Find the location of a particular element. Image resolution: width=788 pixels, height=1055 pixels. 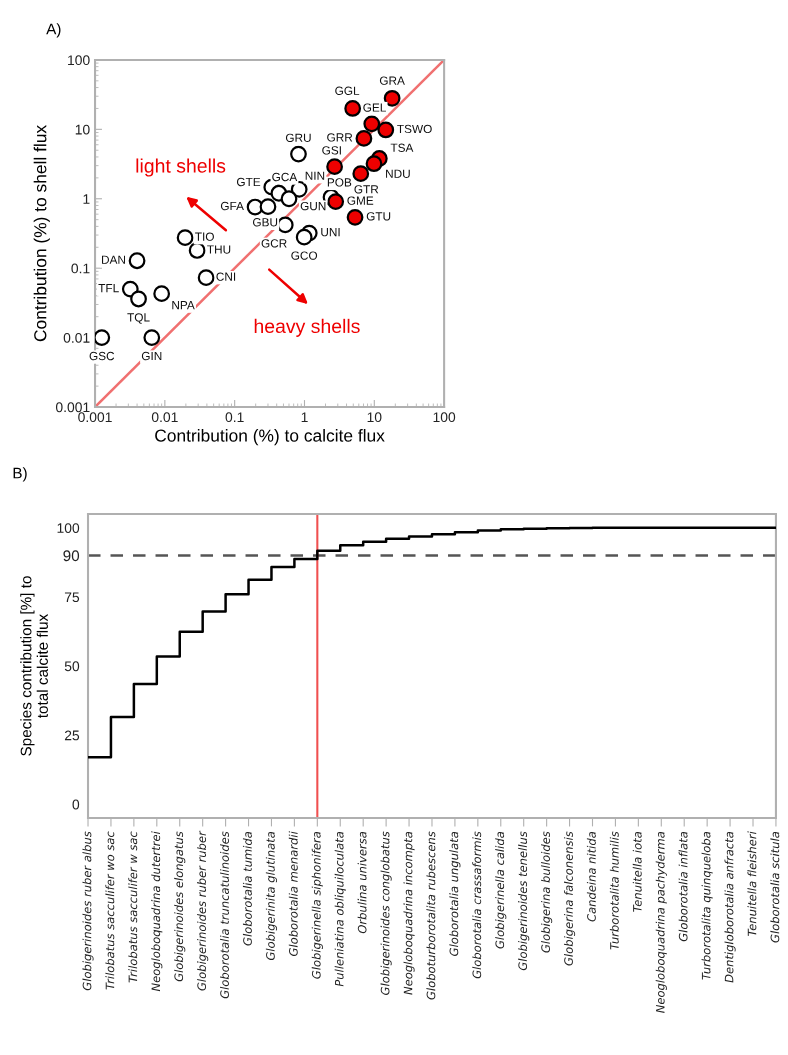

x-tick-label: Globorotalia tumida is located at coordinates (247, 889).